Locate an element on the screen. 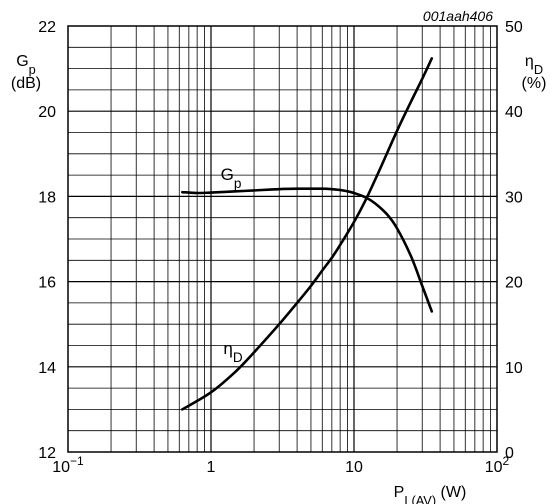  x-axis-title: PL(AV) (W) is located at coordinates (430, 494).